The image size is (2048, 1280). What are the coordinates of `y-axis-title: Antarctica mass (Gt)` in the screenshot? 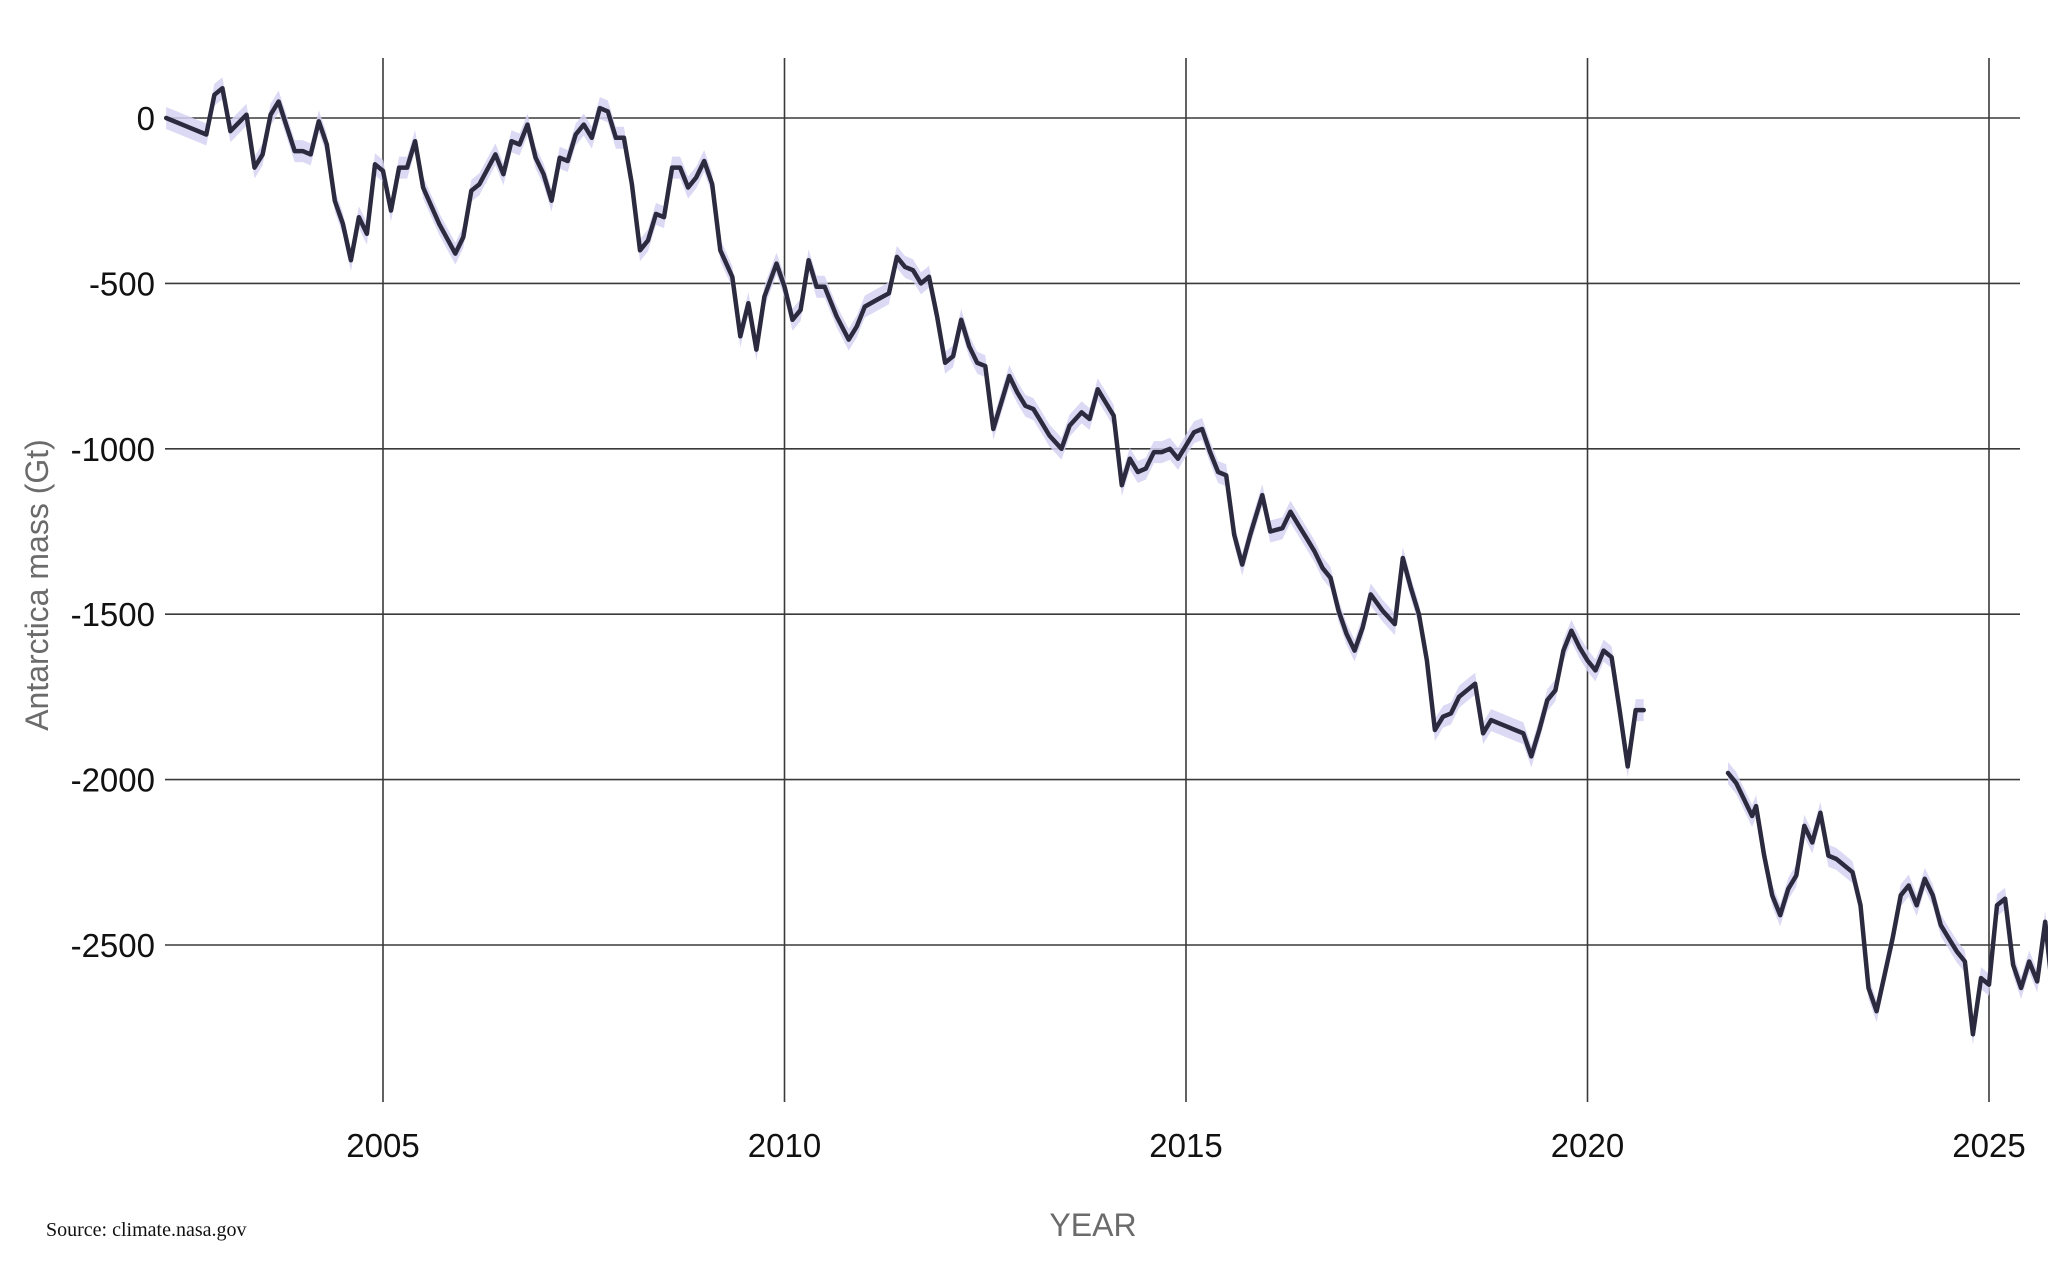 It's located at (37, 585).